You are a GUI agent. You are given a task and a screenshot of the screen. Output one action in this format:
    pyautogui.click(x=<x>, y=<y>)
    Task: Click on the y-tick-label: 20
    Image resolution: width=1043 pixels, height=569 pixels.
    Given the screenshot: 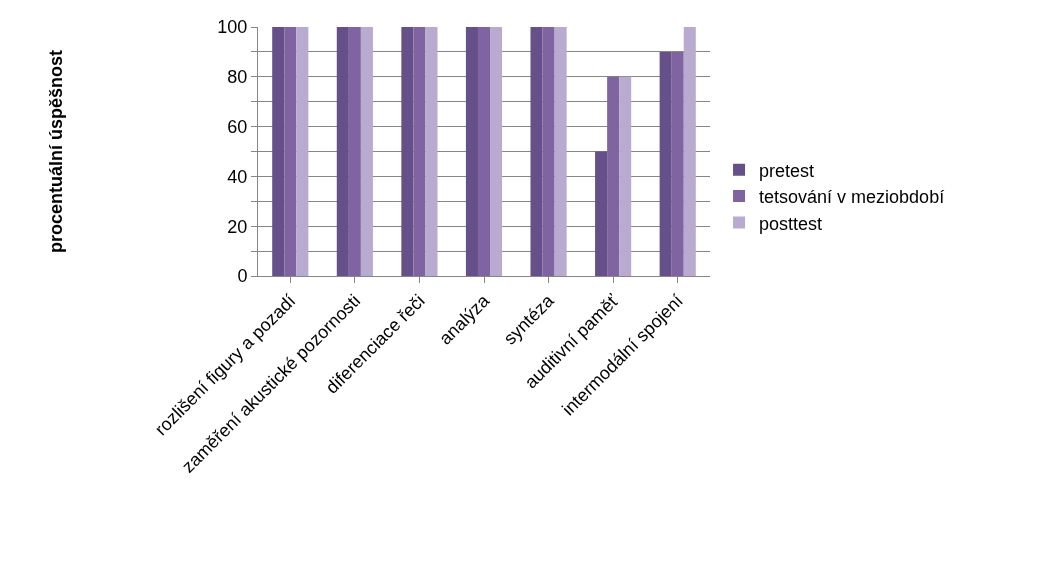 What is the action you would take?
    pyautogui.click(x=237, y=226)
    